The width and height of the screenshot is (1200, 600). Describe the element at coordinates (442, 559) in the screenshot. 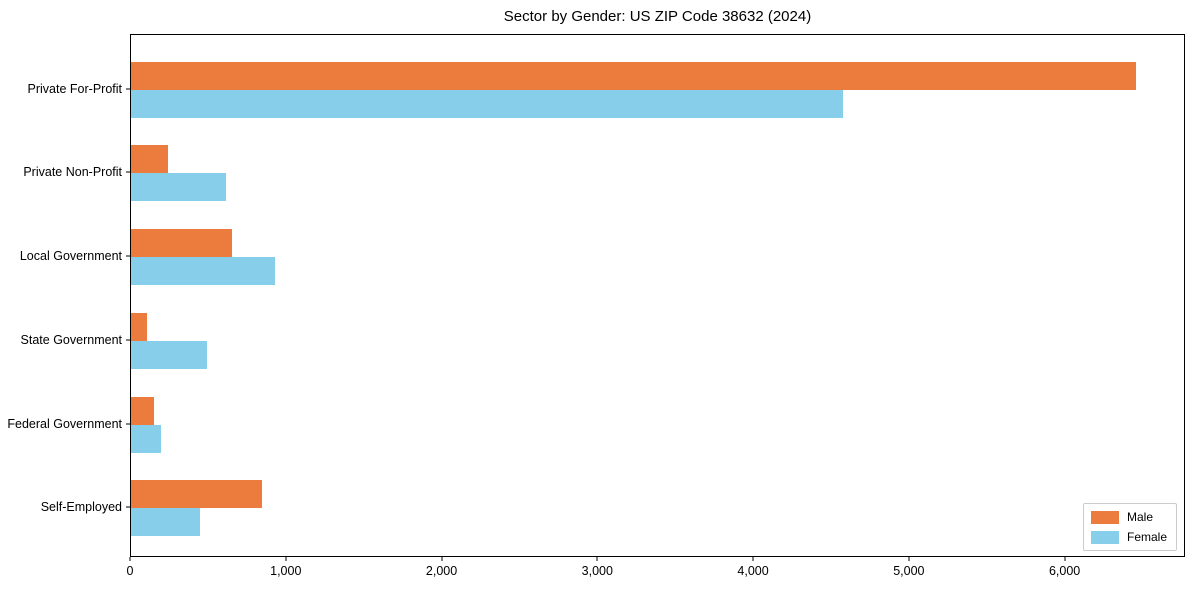

I see `x-tickmark-2000` at that location.